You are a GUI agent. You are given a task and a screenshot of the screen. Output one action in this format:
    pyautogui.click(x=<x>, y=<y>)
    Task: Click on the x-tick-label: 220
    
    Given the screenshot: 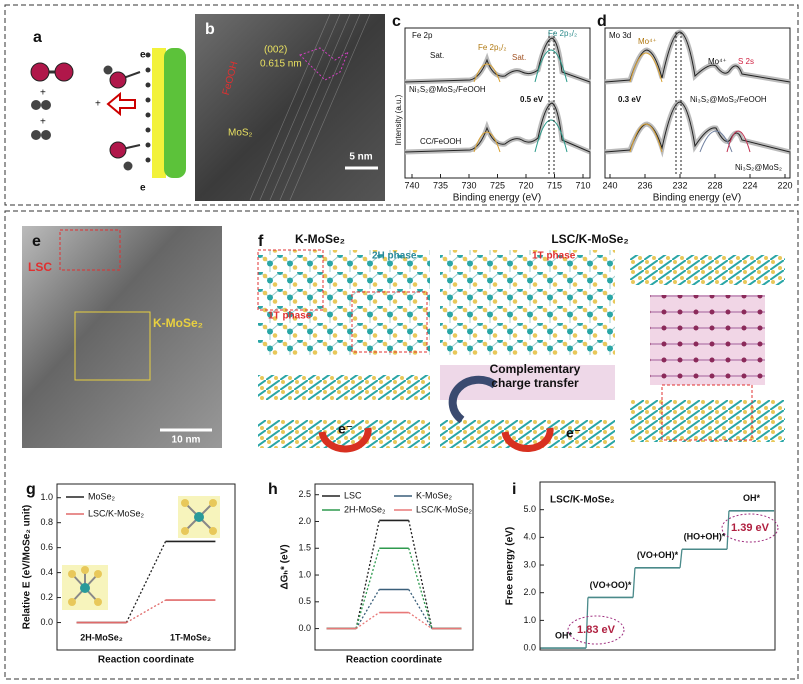 What is the action you would take?
    pyautogui.click(x=784, y=185)
    